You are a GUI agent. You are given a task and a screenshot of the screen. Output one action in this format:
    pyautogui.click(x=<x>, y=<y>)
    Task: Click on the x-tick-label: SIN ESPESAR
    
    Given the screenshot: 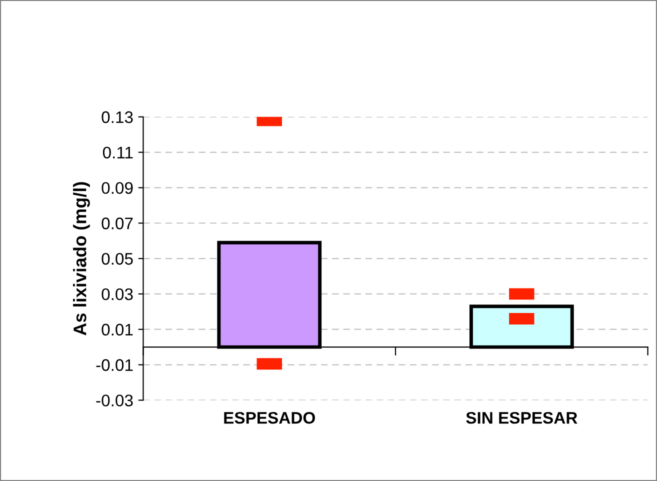 What is the action you would take?
    pyautogui.click(x=522, y=418)
    